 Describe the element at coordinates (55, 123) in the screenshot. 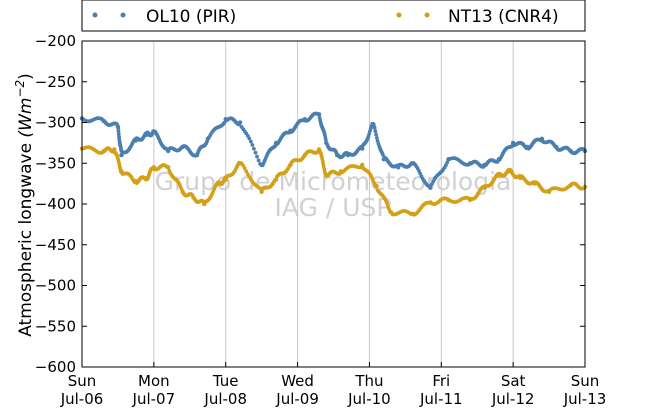

I see `y-tick-label-6: −300` at that location.